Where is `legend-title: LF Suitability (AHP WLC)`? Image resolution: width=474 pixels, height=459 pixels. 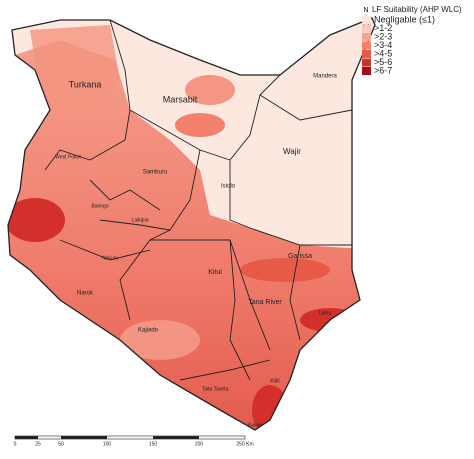 legend-title: LF Suitability (AHP WLC) is located at coordinates (417, 9).